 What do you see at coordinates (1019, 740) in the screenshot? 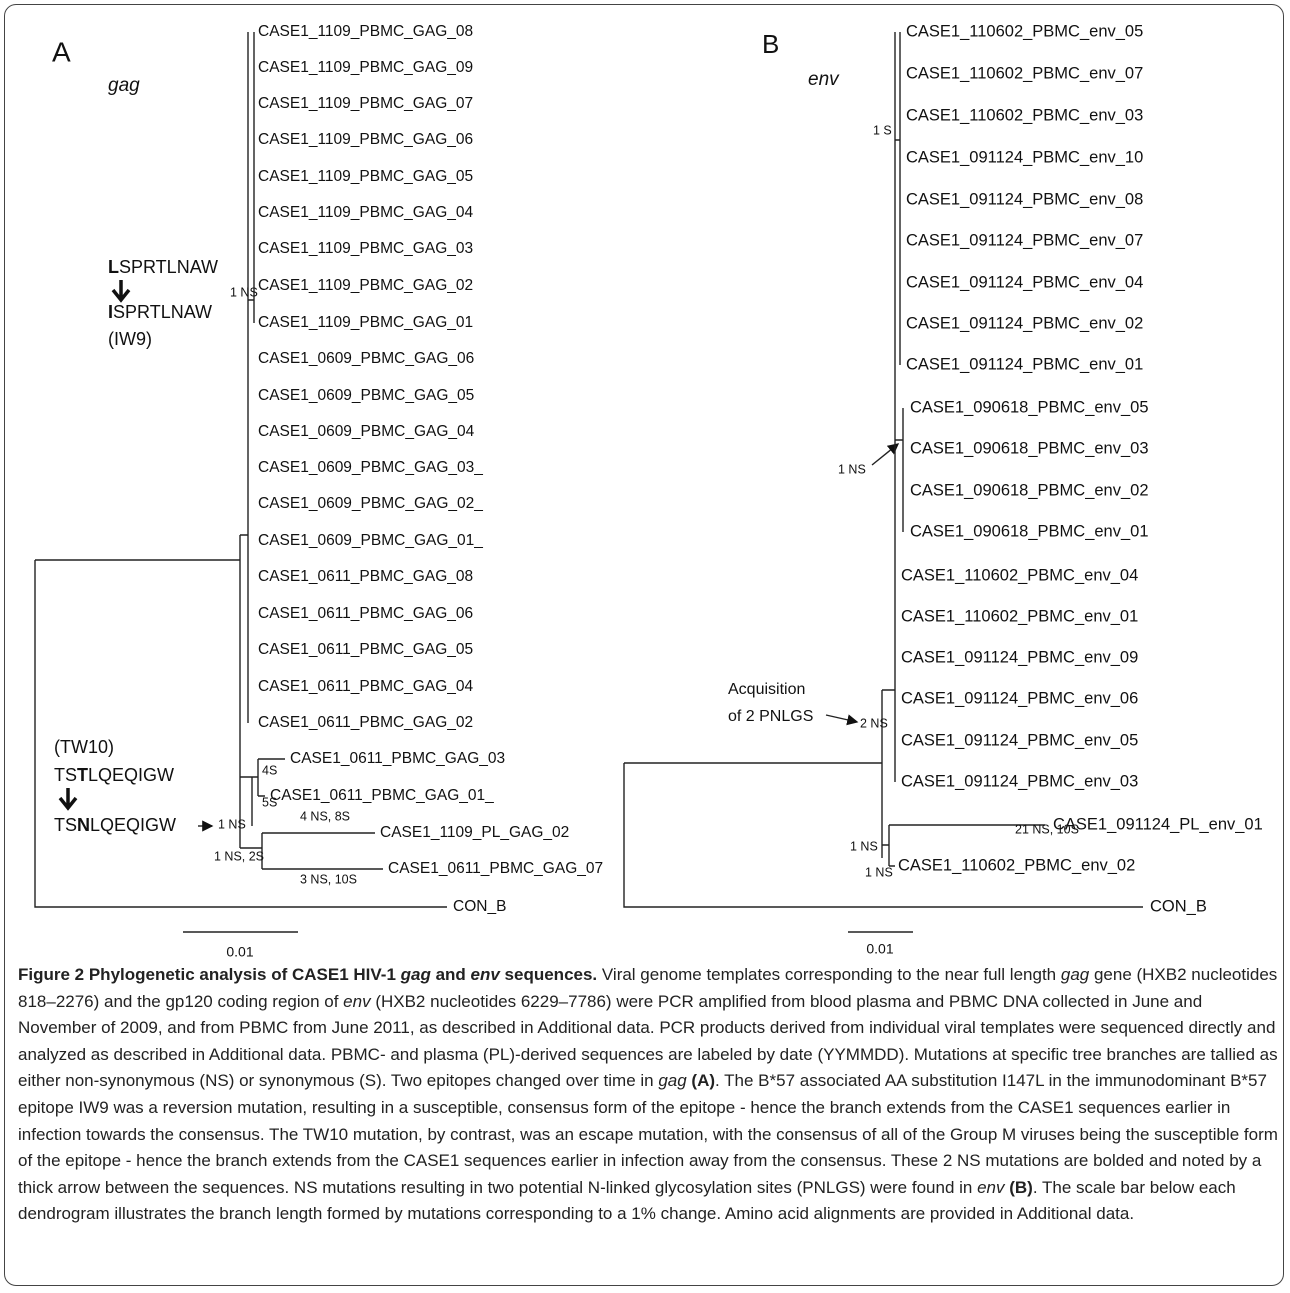
I see `leaf-label: CASE1_091124_PBMC_env_05` at bounding box center [1019, 740].